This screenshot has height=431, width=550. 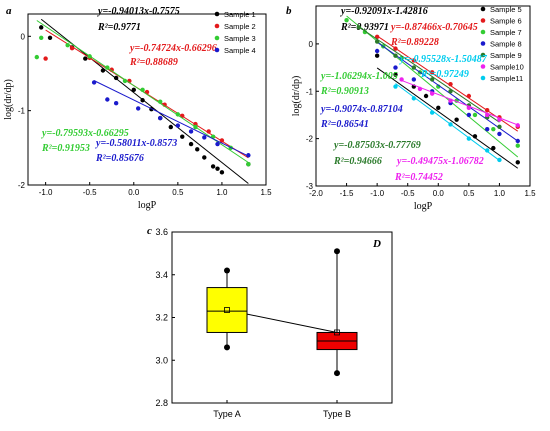 I want to click on y-tick-label: 3.0, so click(x=161, y=360).